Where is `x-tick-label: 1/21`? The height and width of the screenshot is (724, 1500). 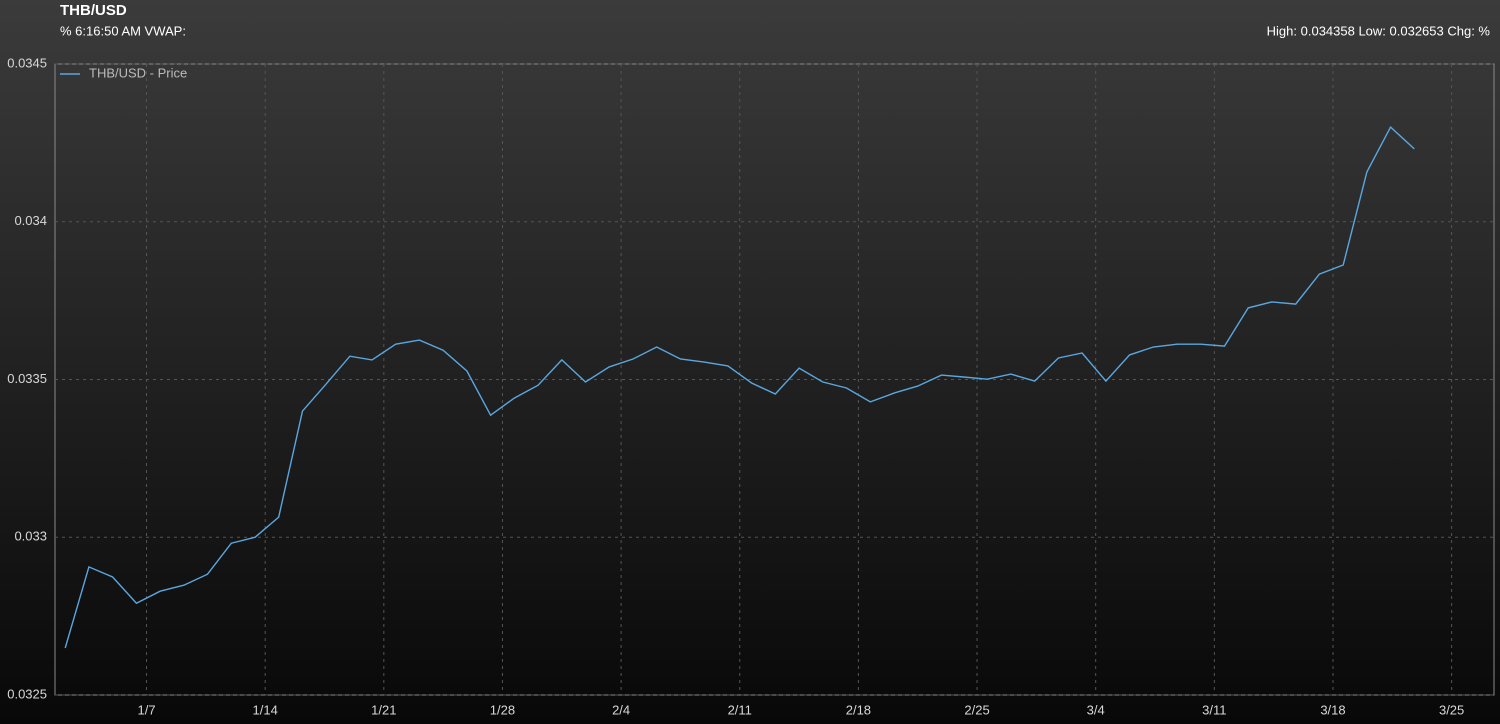 x-tick-label: 1/21 is located at coordinates (383, 709).